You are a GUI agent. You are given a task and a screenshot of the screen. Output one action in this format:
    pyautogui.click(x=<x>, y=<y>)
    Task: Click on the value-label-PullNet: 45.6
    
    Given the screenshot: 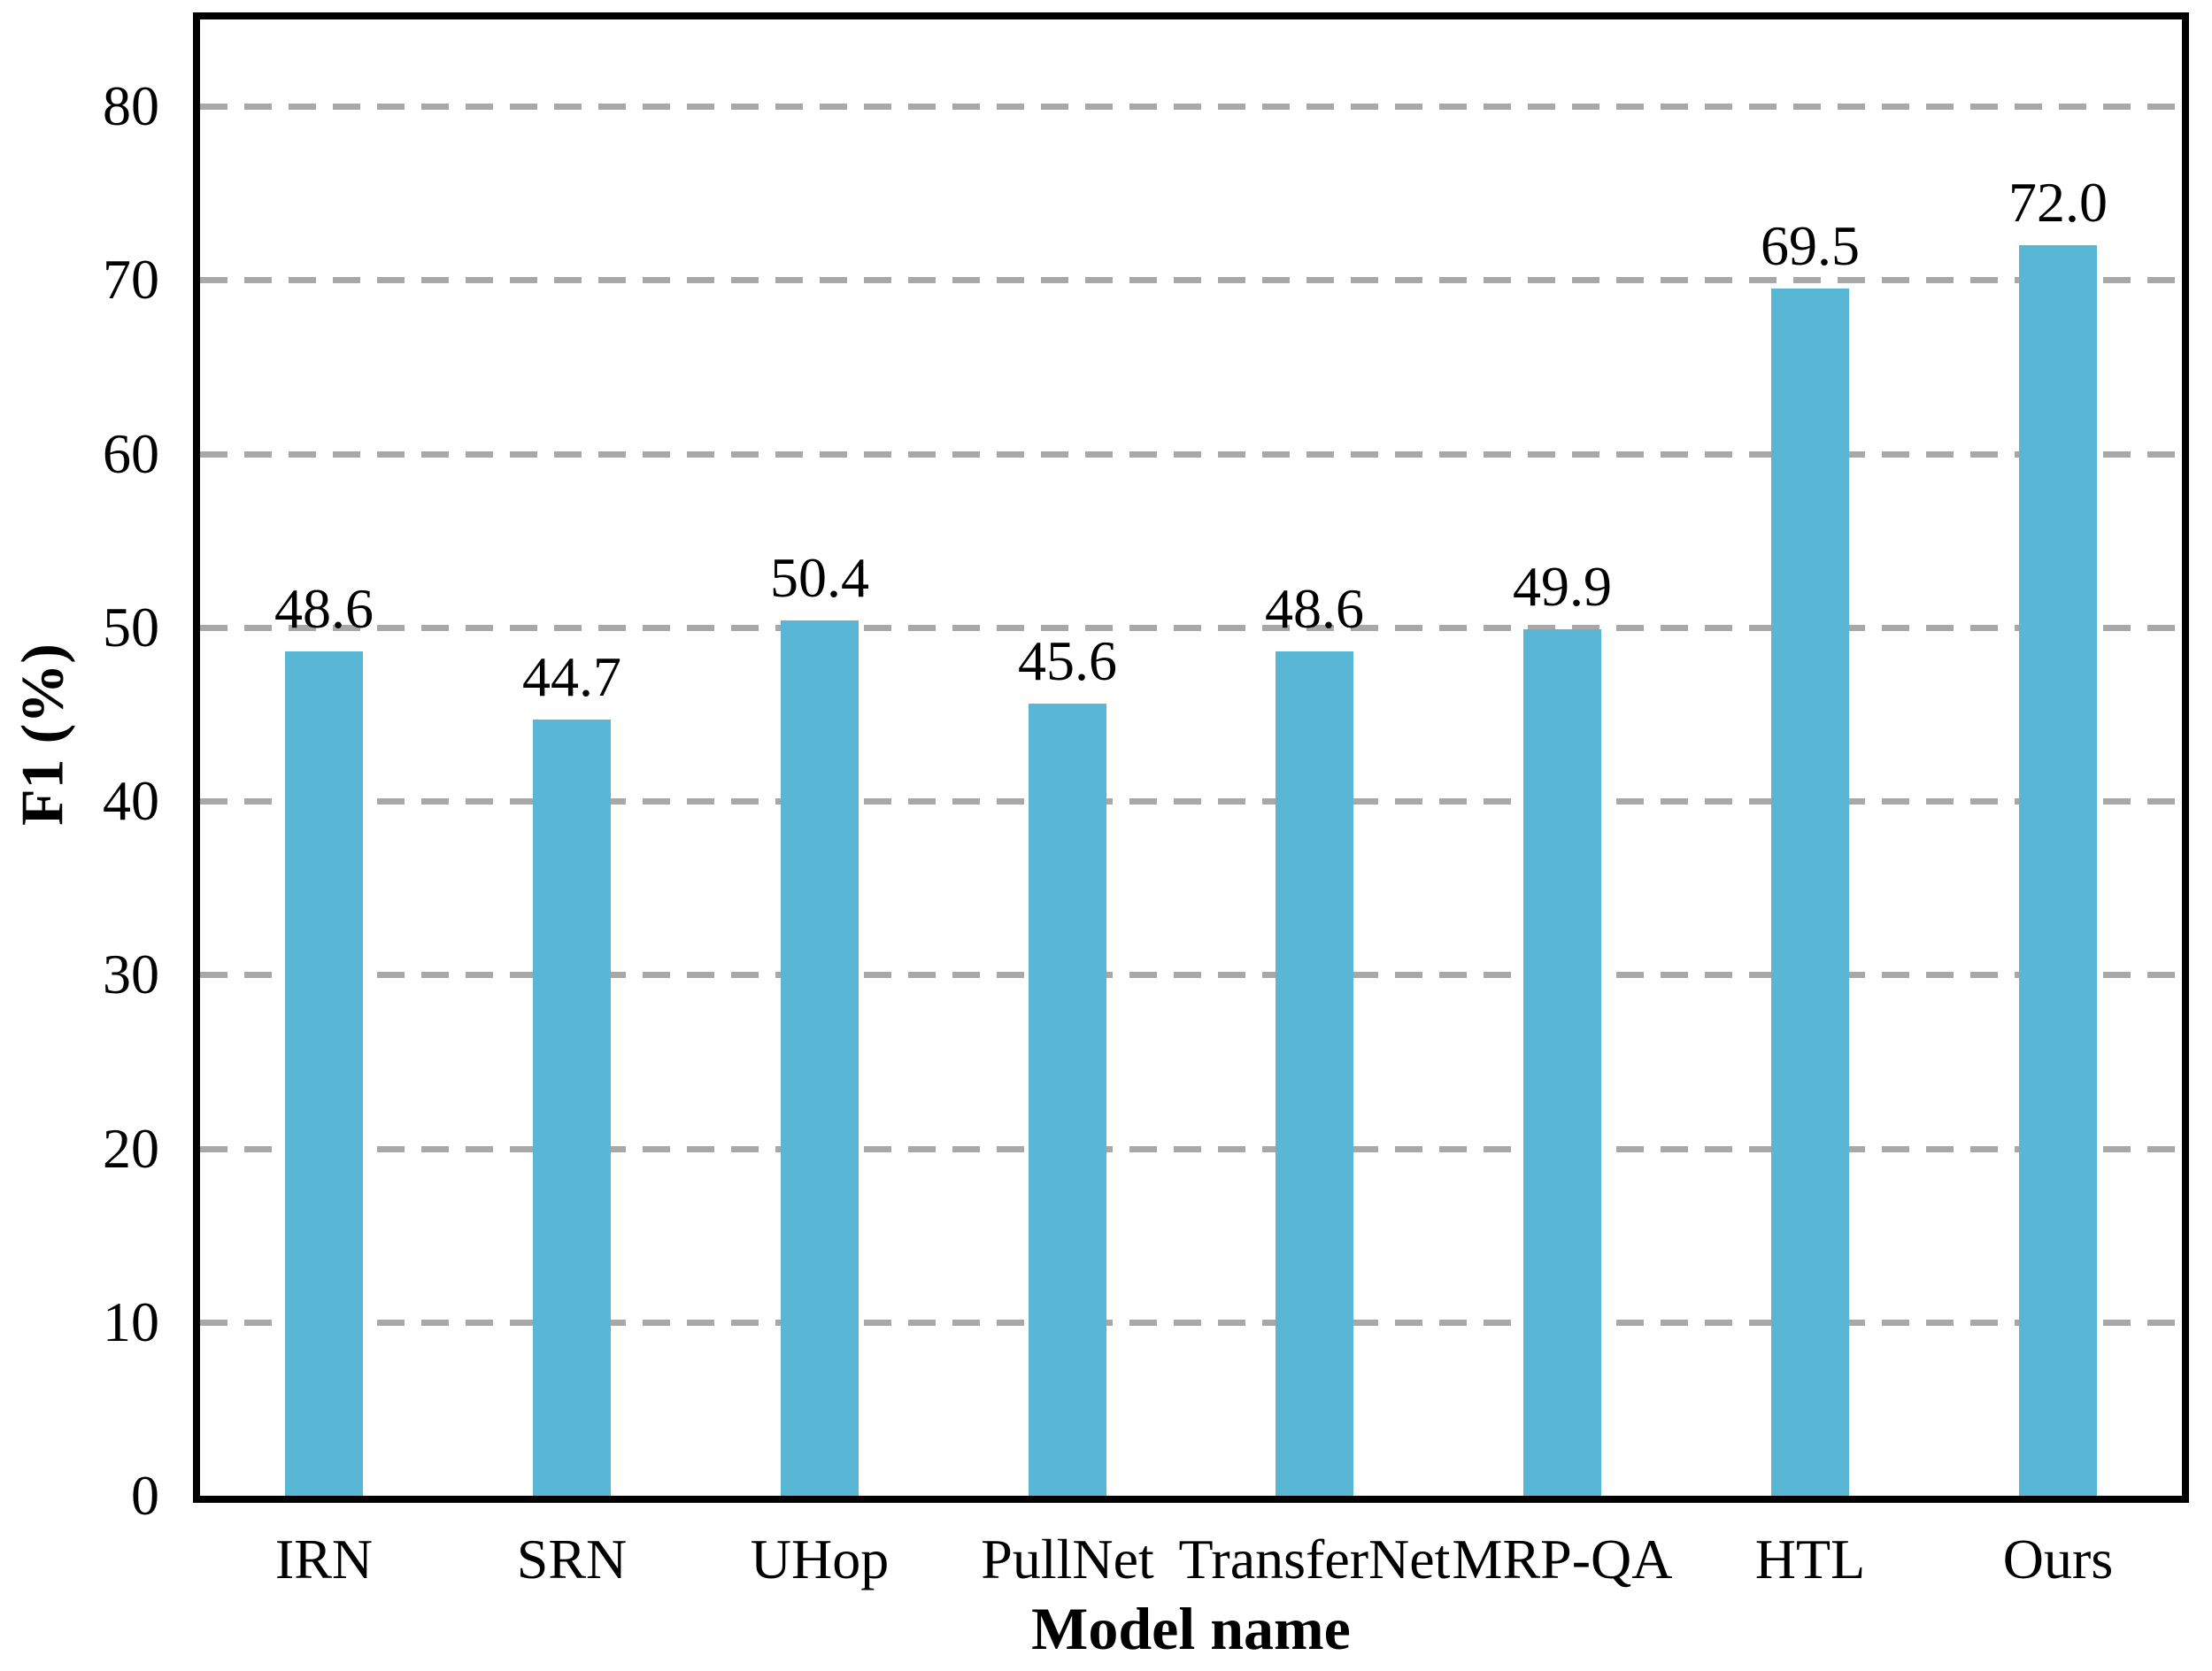 What is the action you would take?
    pyautogui.click(x=1067, y=660)
    